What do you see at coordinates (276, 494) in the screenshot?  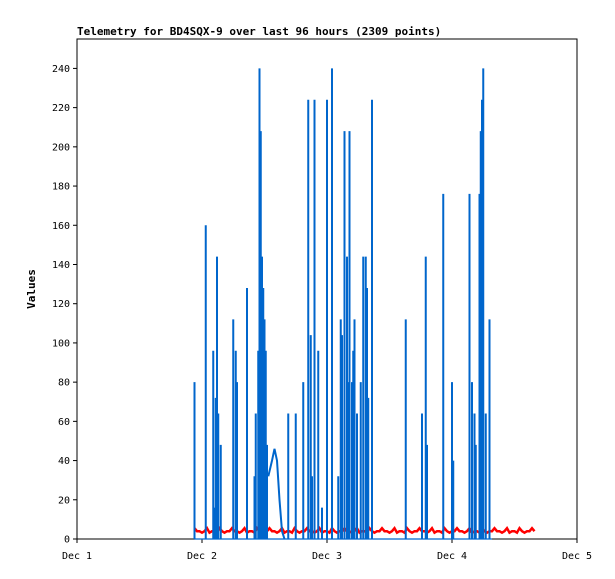 I see `blue-hump` at bounding box center [276, 494].